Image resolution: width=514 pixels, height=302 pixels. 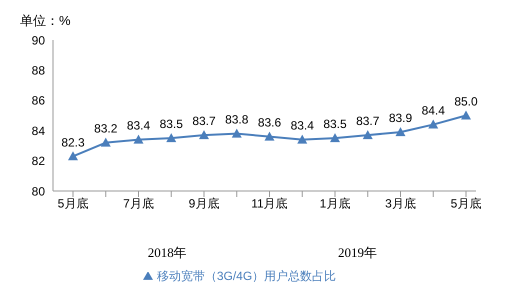 I want to click on y-tick-label: 90, so click(x=39, y=40).